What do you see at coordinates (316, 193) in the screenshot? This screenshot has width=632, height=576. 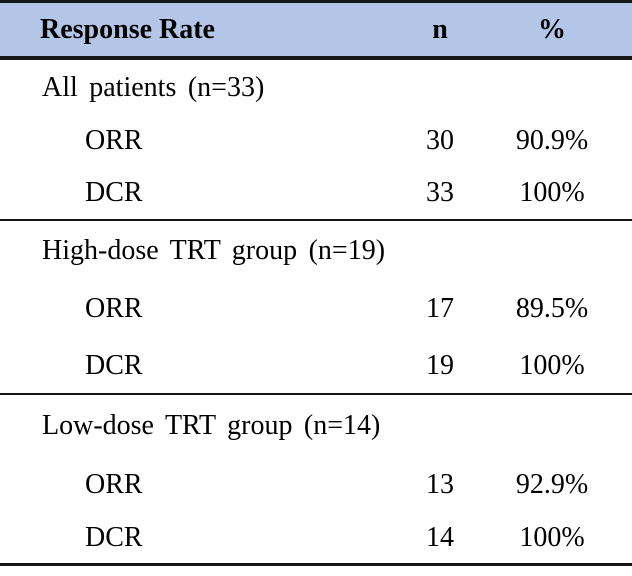 I see `table-row: DCR 33 100%` at bounding box center [316, 193].